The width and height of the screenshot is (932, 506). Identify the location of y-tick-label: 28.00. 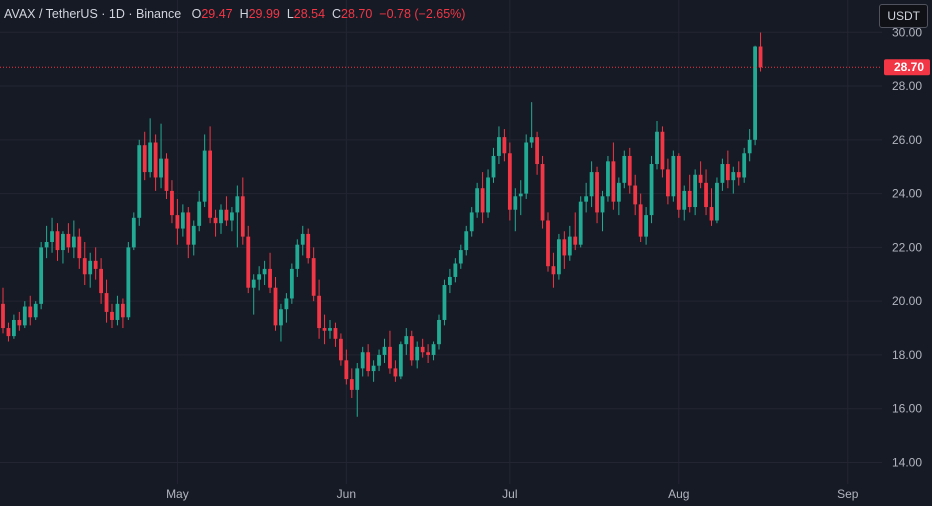
(907, 86).